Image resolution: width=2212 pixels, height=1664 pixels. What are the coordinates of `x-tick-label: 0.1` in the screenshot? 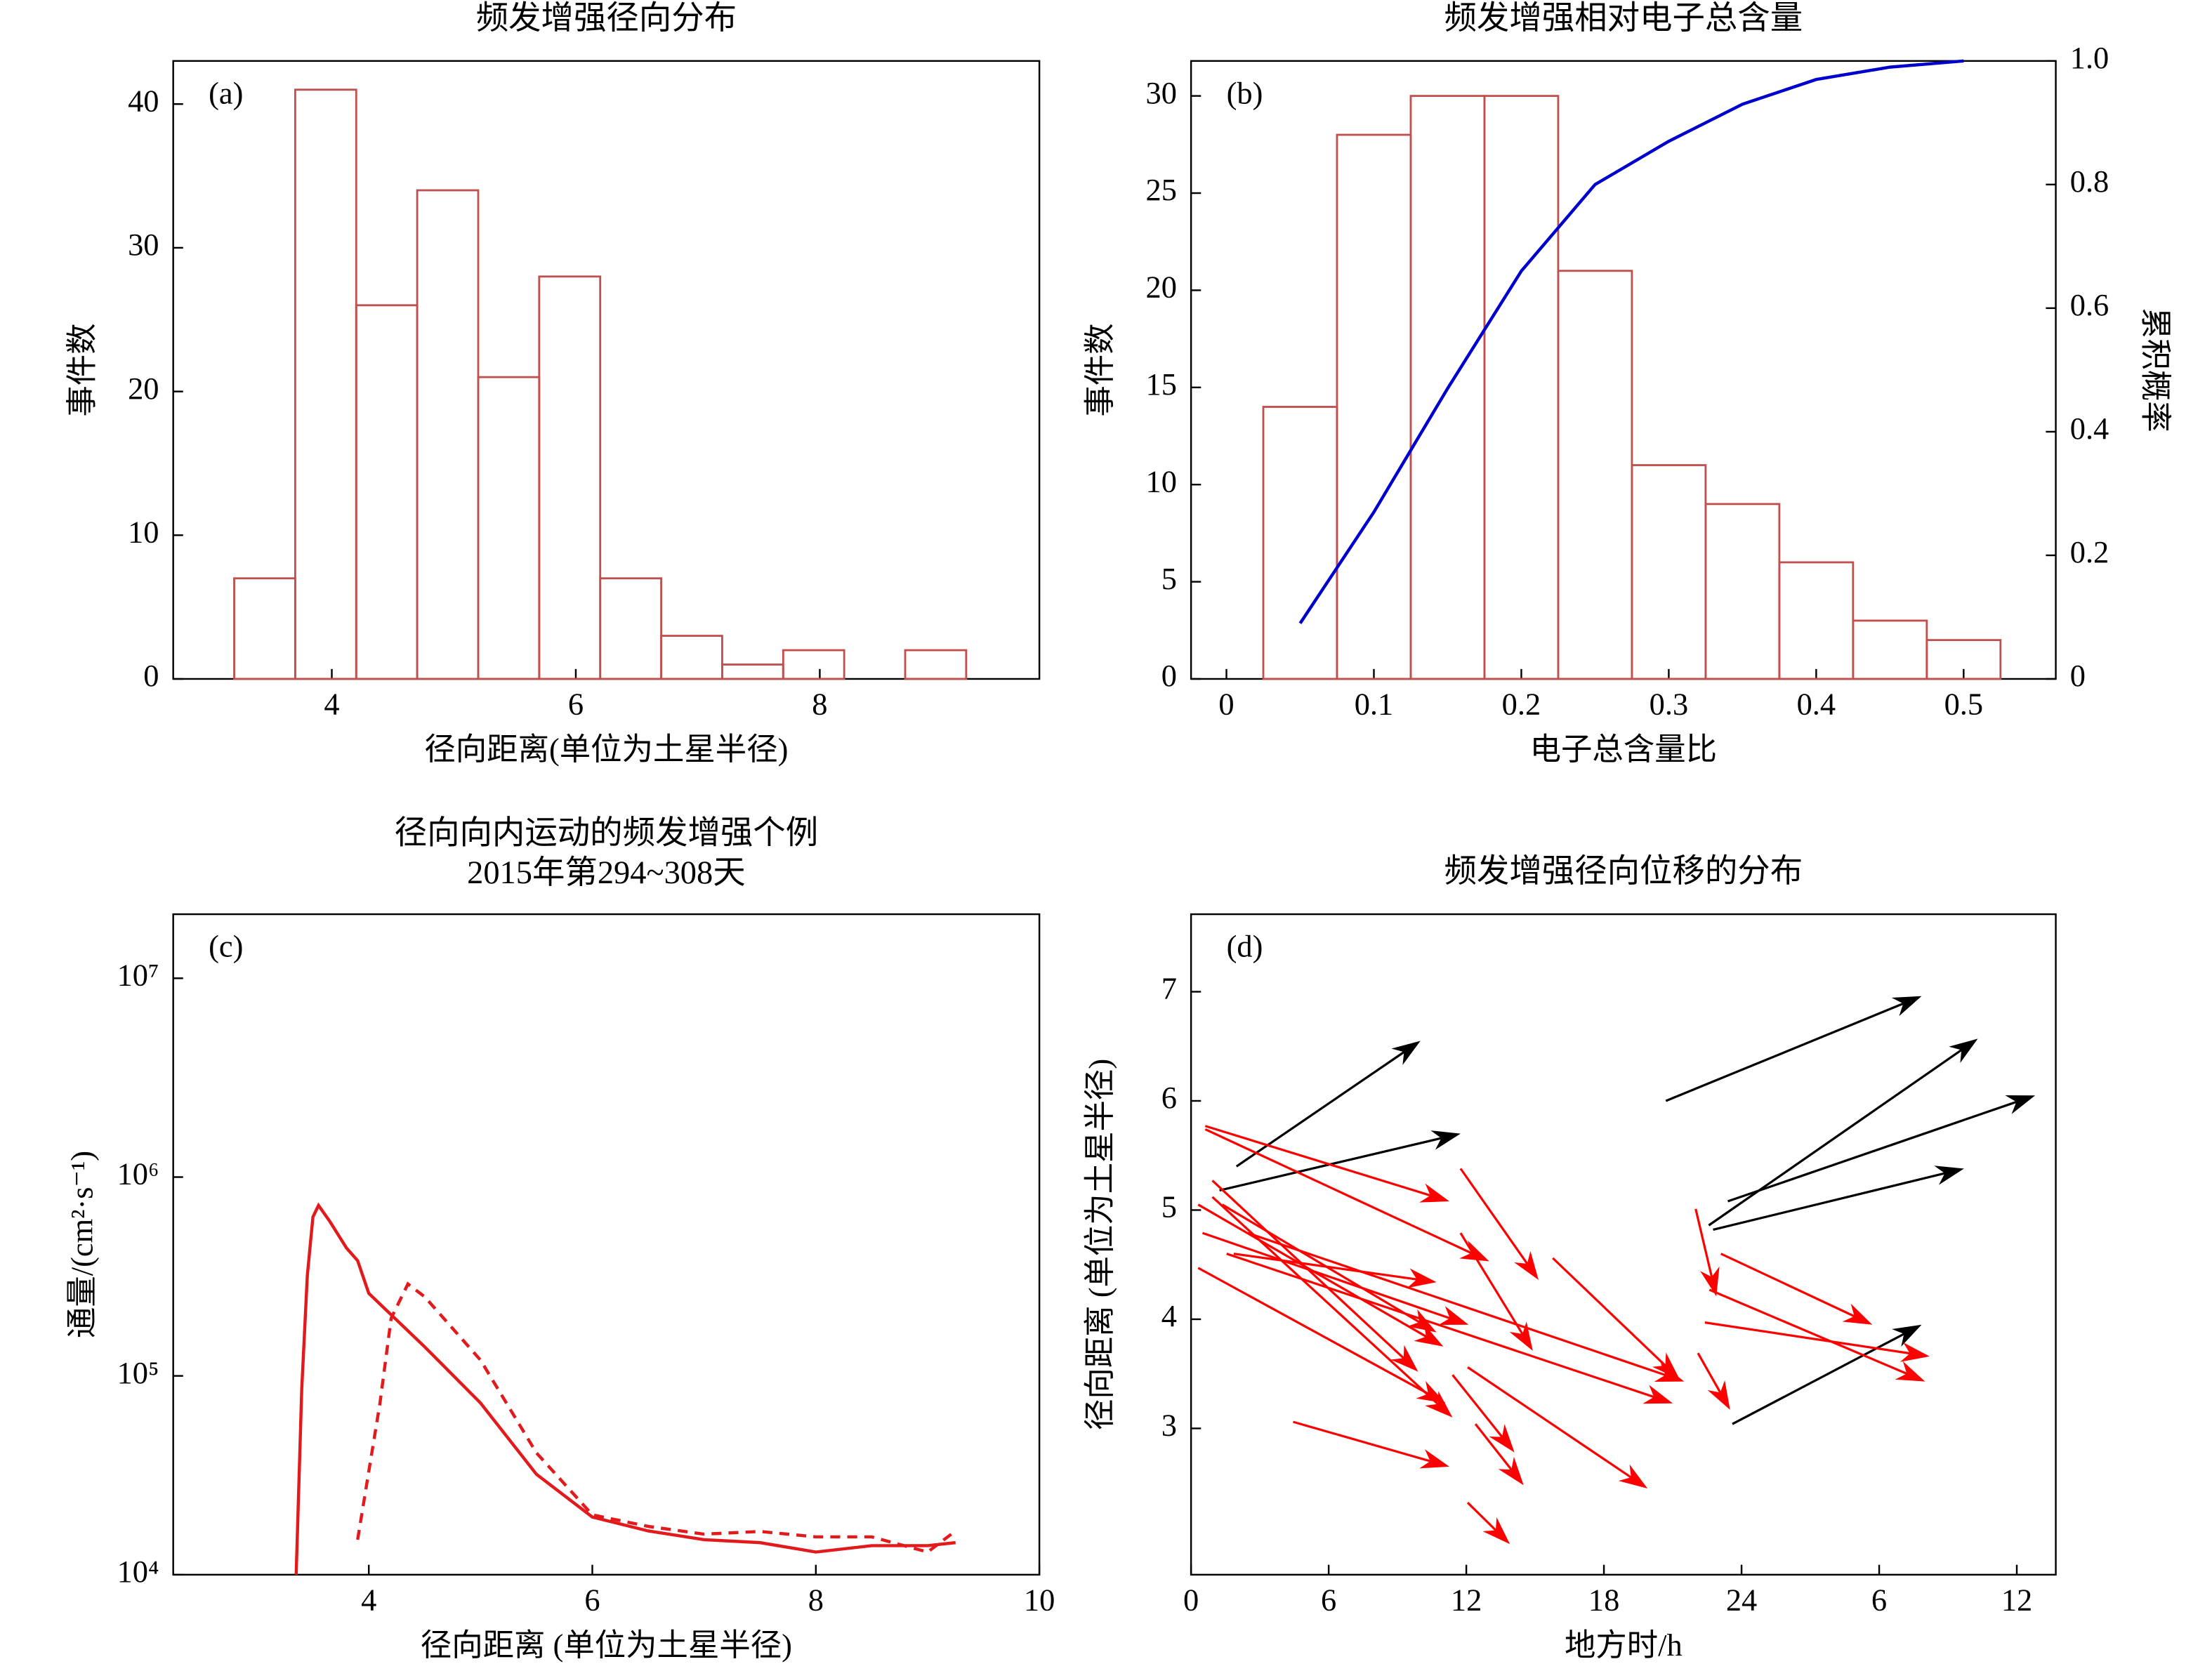 It's located at (1374, 705).